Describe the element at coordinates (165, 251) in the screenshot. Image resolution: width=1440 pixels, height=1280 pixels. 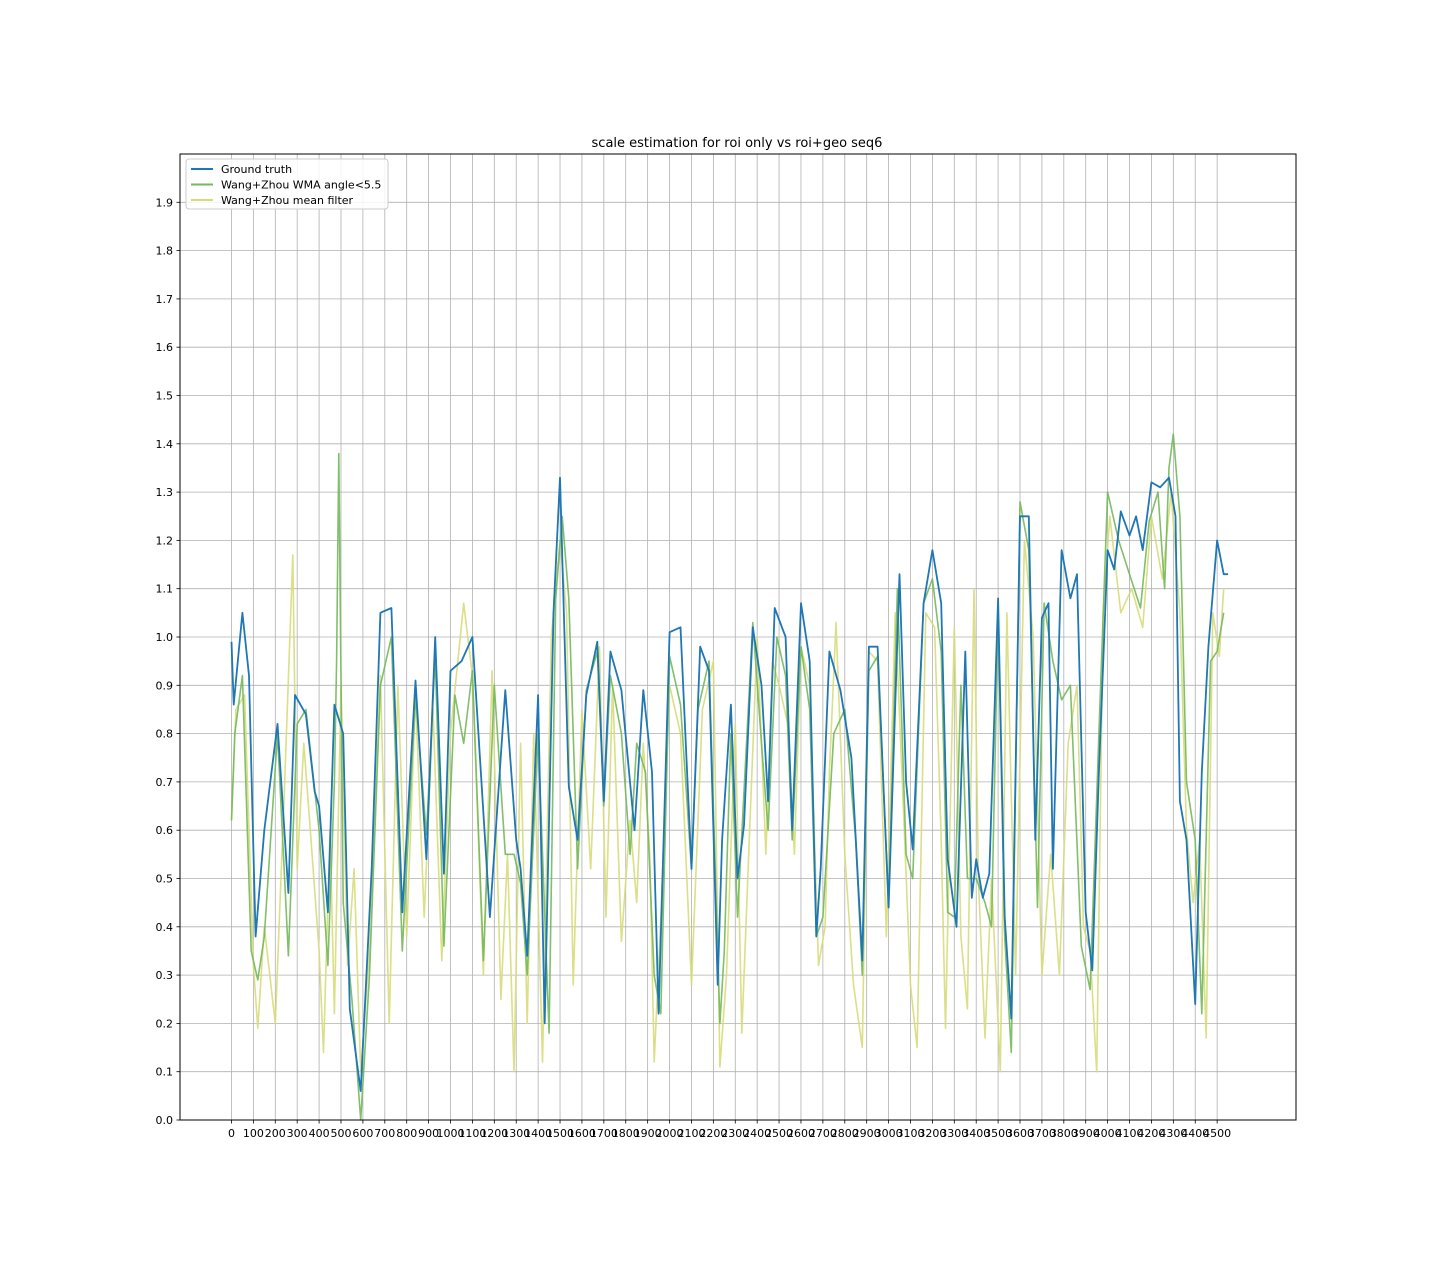
I see `y-tick-label: 1.8` at that location.